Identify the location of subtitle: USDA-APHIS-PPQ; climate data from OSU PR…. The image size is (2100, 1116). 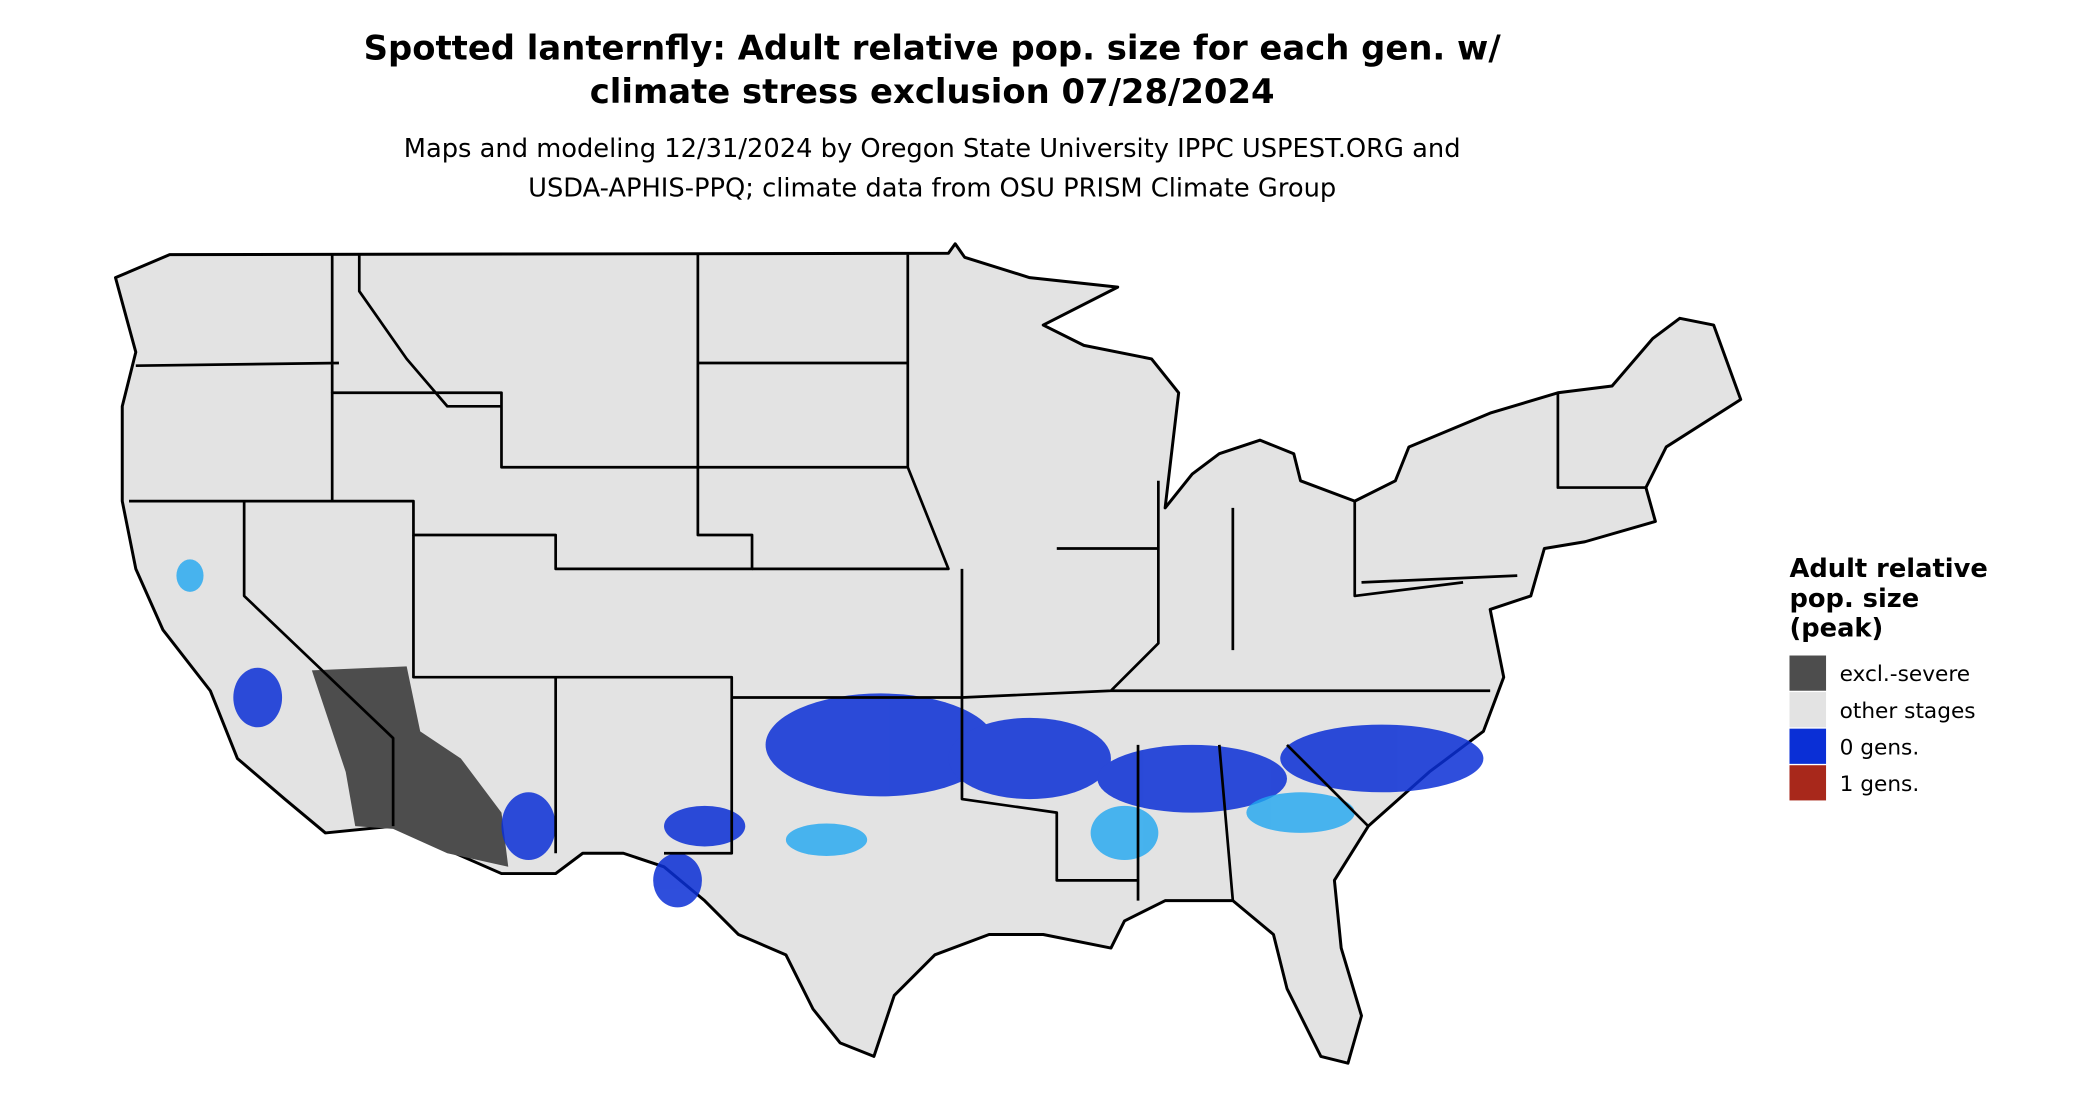
(932, 188).